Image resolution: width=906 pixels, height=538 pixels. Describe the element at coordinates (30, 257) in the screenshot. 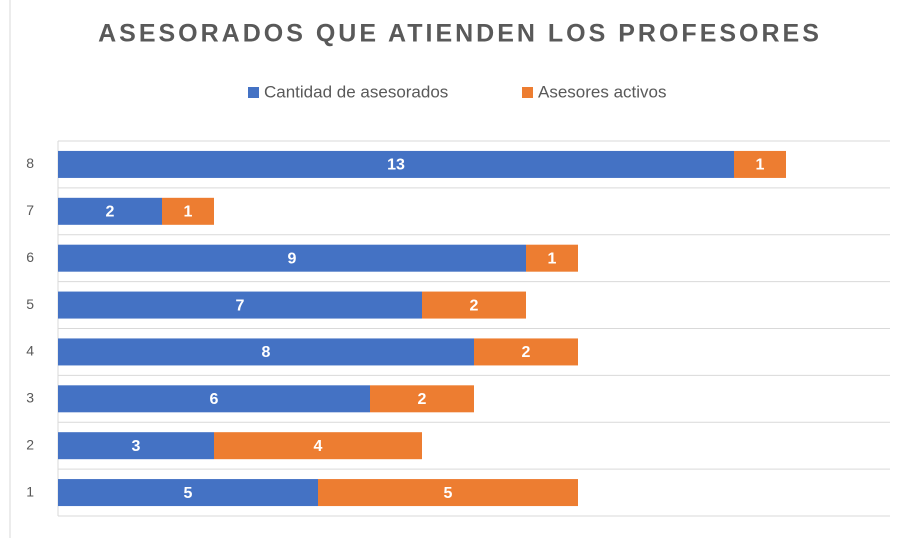

I see `y-tick-label: 6` at that location.